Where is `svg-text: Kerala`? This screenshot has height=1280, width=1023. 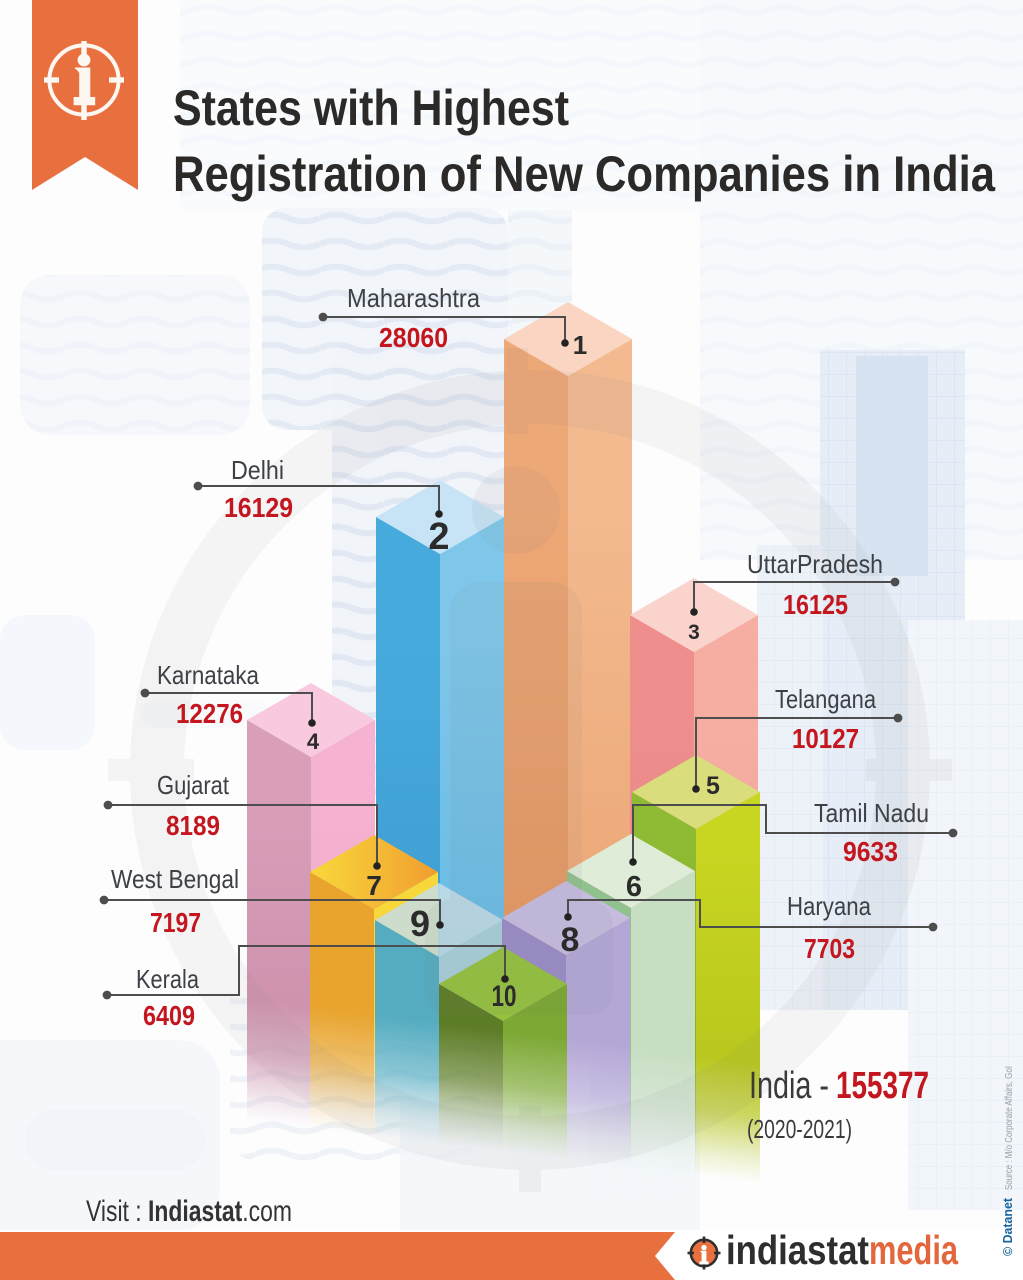
svg-text: Kerala is located at coordinates (167, 979).